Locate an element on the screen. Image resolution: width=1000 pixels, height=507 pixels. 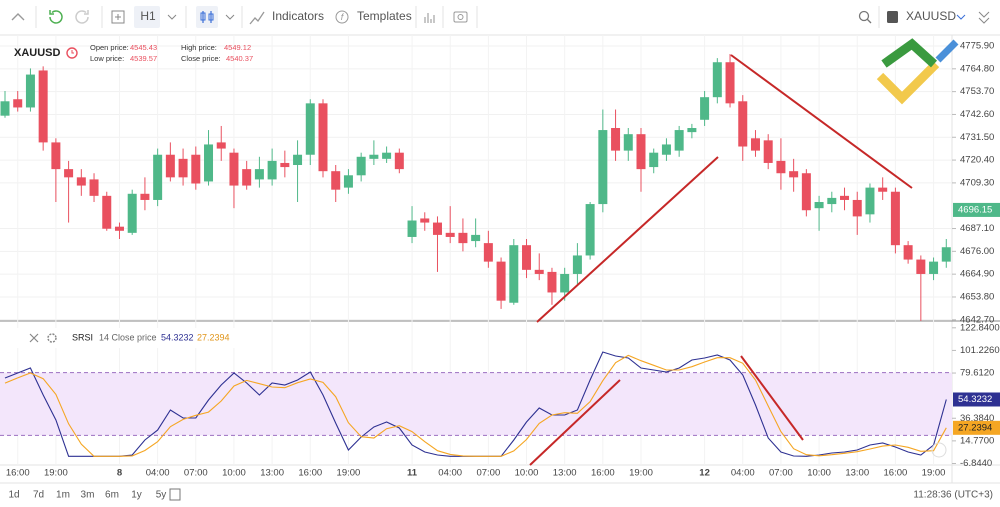
range-button: 7d is located at coordinates (38, 495).